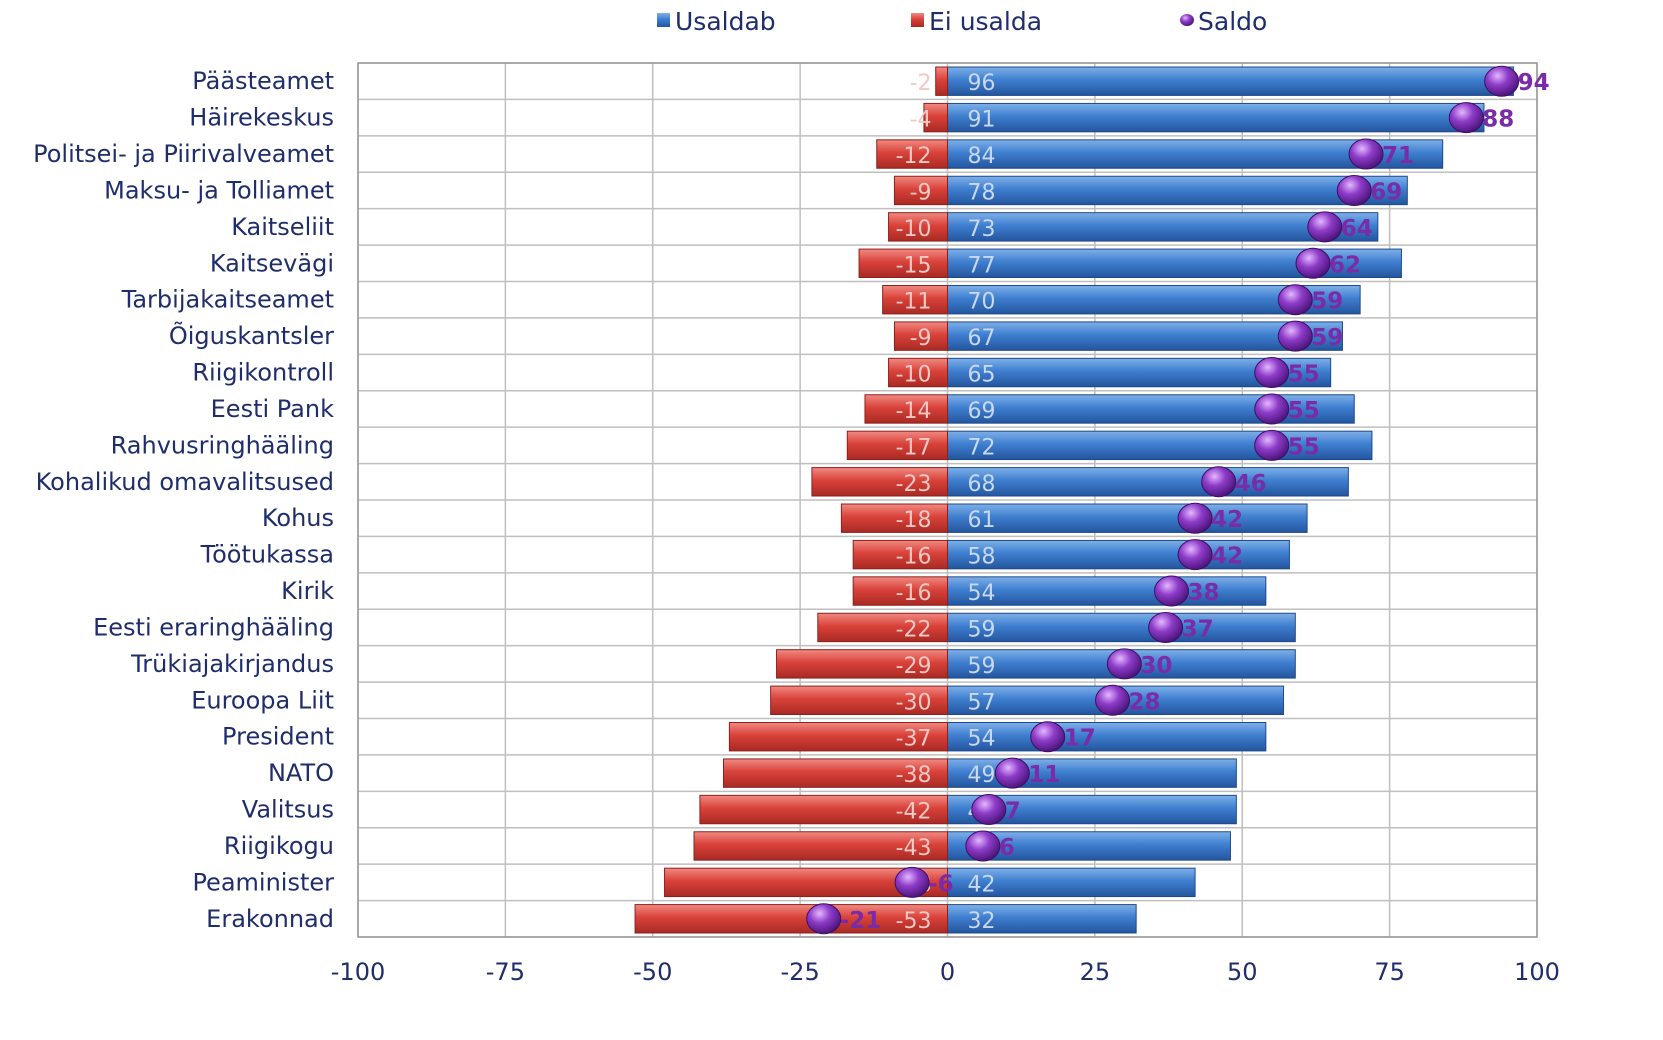  Describe the element at coordinates (1204, 593) in the screenshot. I see `data-label-saldo: 38` at that location.